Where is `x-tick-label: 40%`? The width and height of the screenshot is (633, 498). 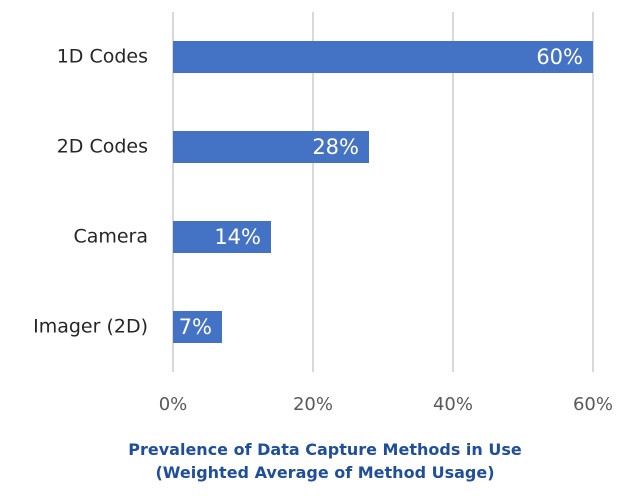 x-tick-label: 40% is located at coordinates (453, 404).